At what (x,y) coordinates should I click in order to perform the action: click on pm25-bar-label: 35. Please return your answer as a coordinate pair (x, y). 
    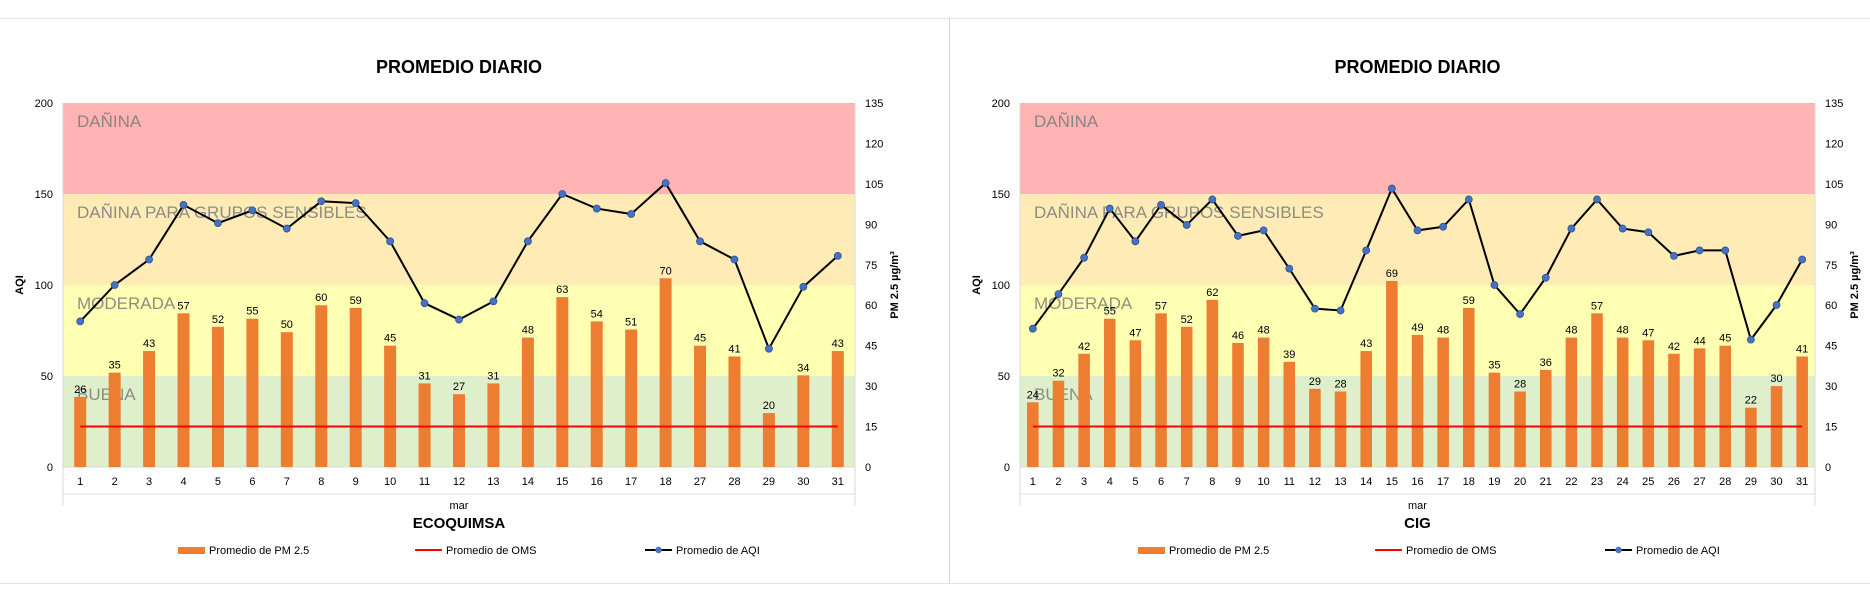
    Looking at the image, I should click on (1494, 366).